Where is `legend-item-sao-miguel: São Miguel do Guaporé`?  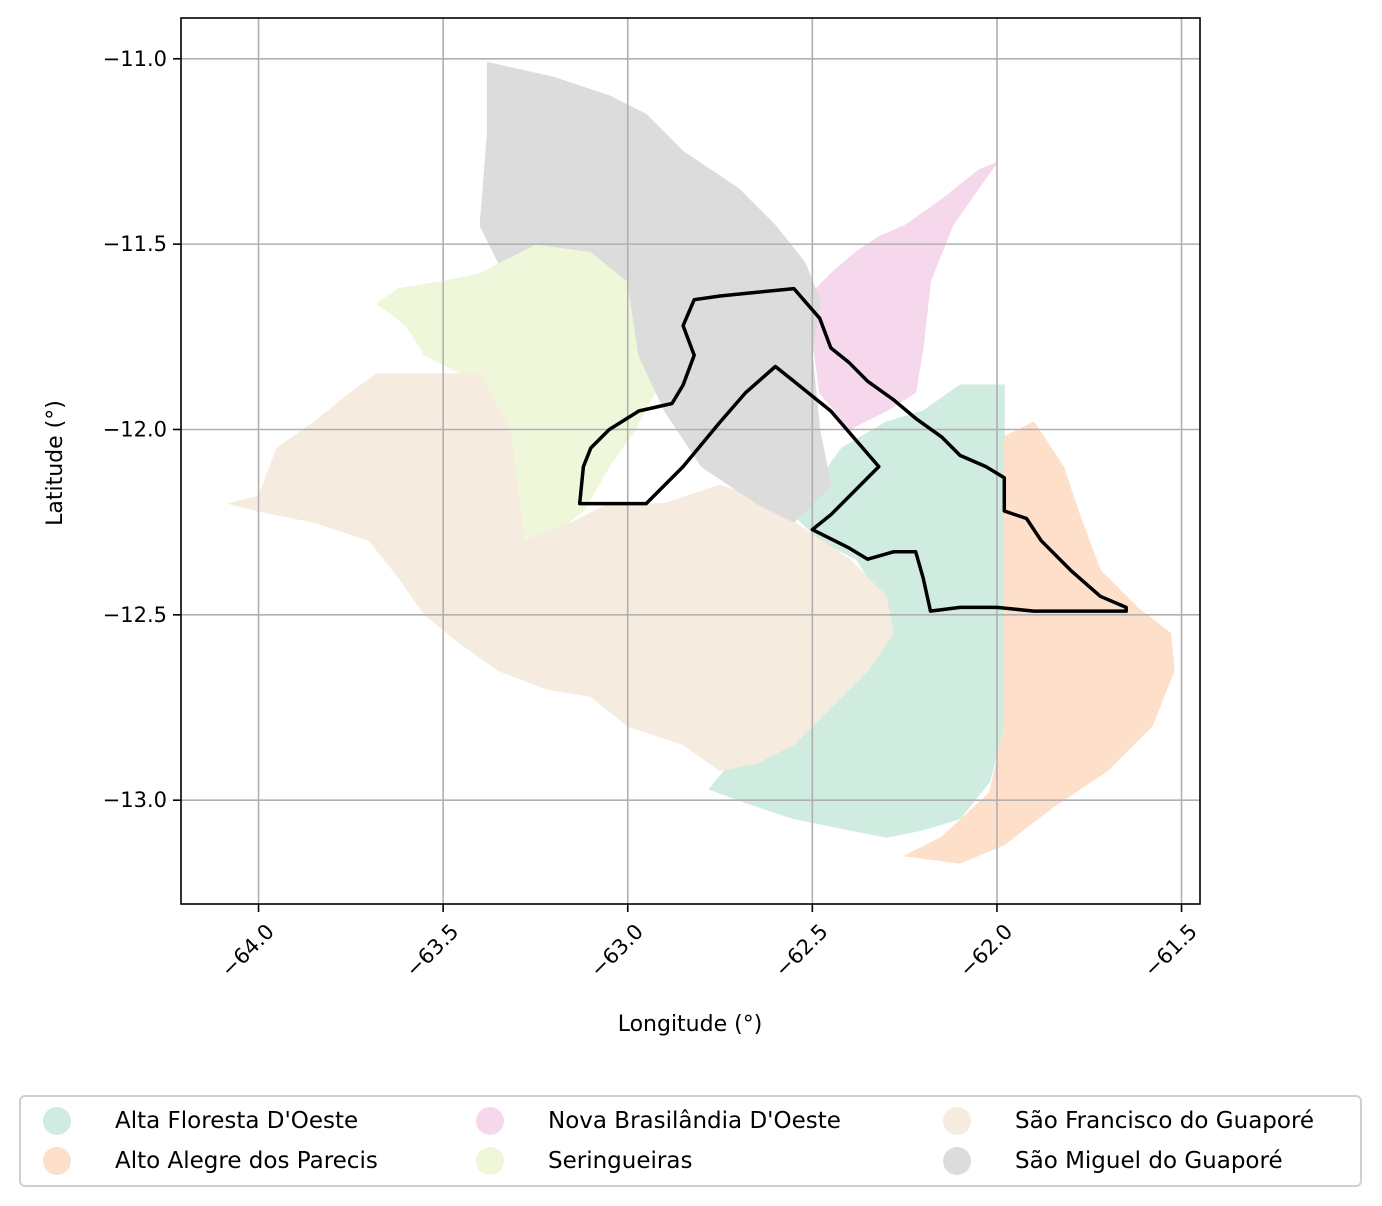 legend-item-sao-miguel: São Miguel do Guaporé is located at coordinates (1113, 1161).